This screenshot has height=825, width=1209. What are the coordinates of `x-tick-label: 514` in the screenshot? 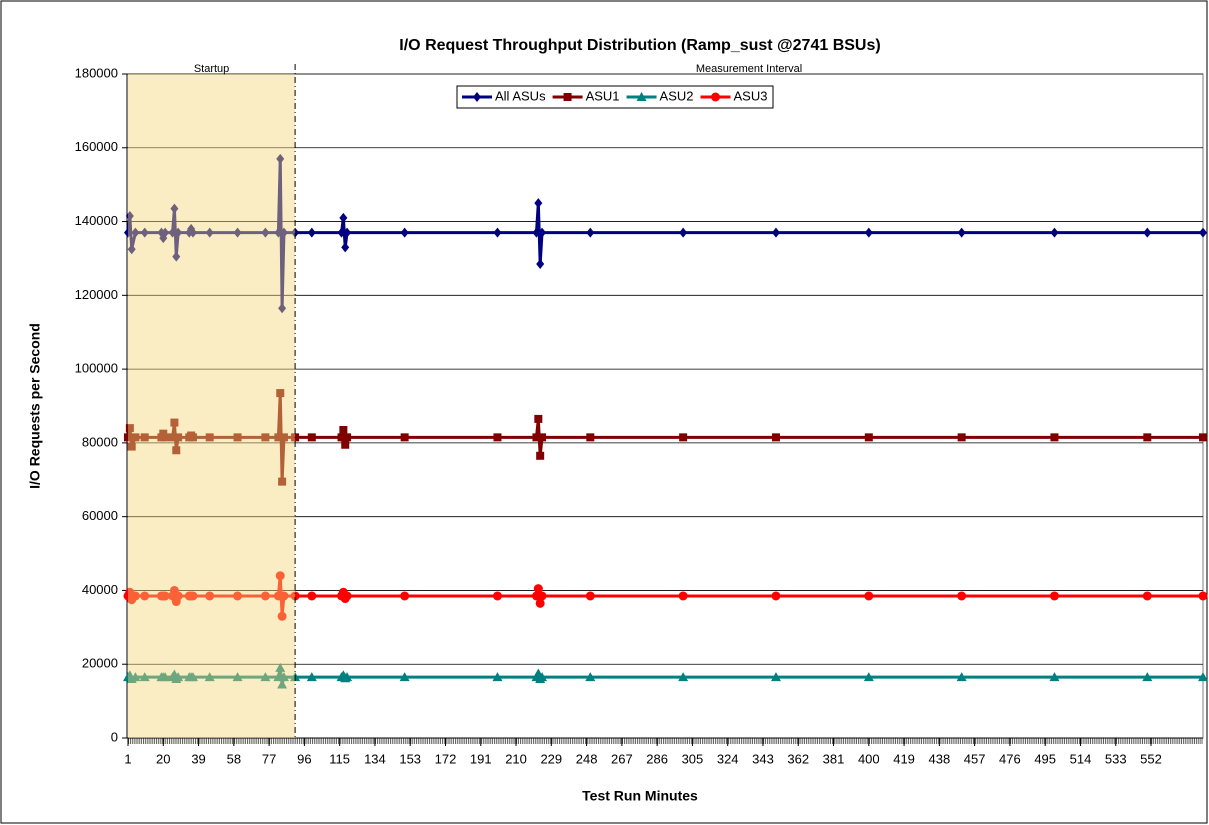 It's located at (1081, 758).